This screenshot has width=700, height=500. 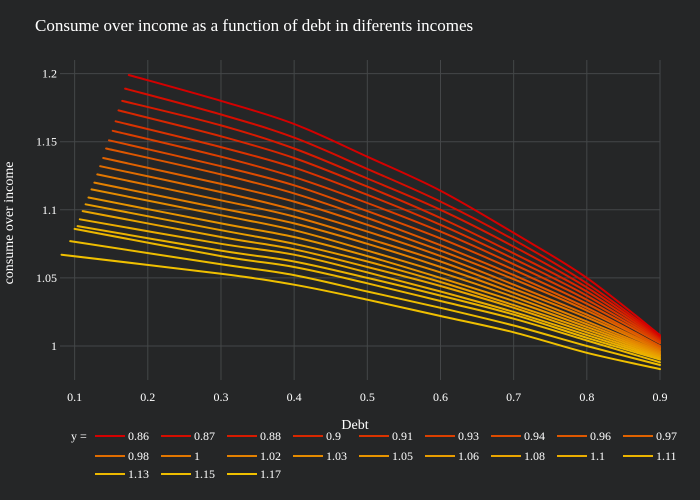 I want to click on legend-label: 1.11, so click(x=666, y=456).